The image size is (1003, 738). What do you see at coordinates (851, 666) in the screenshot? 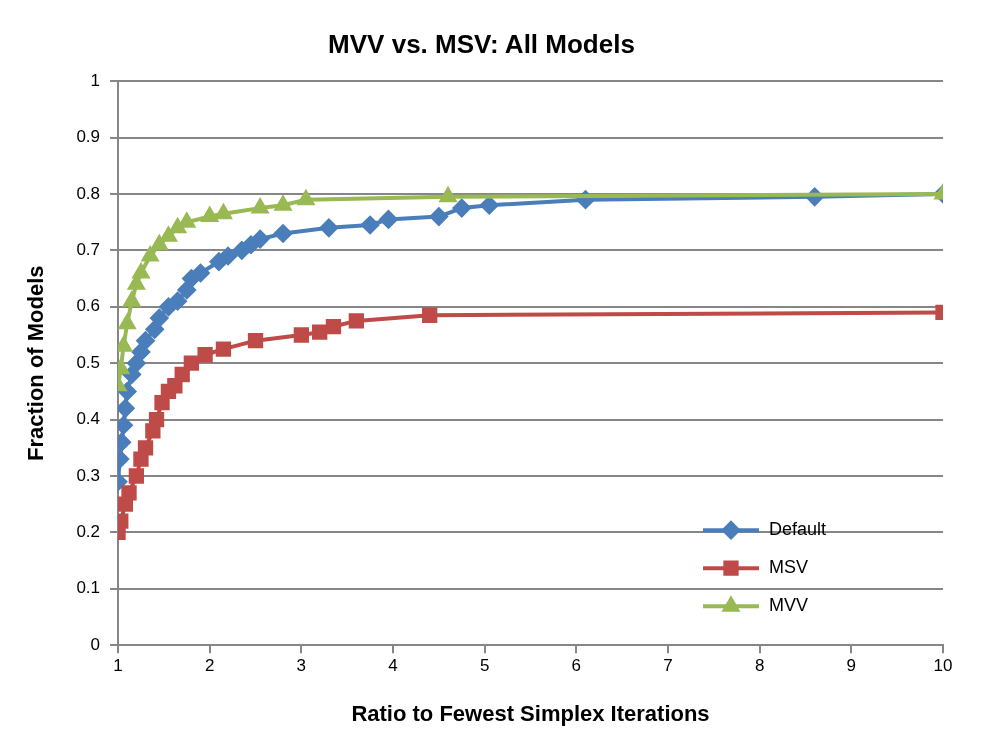
I see `x-tick-label: 9` at bounding box center [851, 666].